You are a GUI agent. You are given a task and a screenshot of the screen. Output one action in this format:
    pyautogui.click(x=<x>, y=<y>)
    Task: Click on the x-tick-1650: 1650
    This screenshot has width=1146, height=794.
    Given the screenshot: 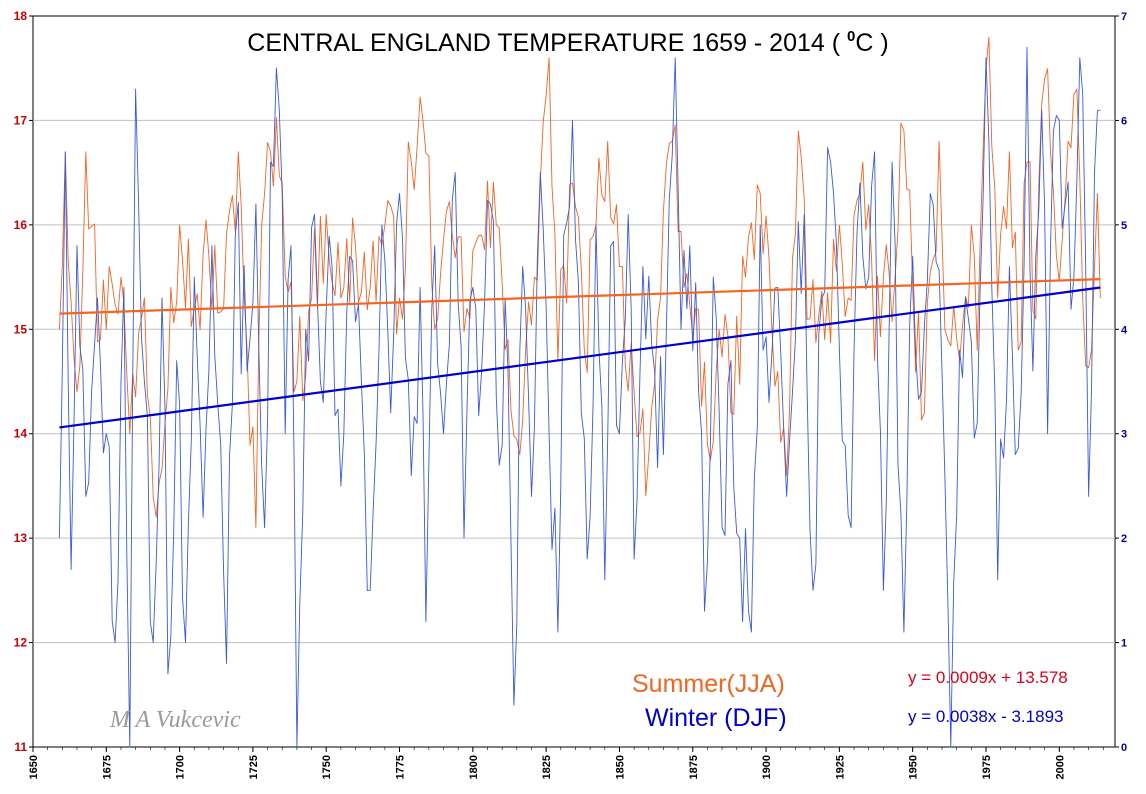 What is the action you would take?
    pyautogui.click(x=34, y=767)
    